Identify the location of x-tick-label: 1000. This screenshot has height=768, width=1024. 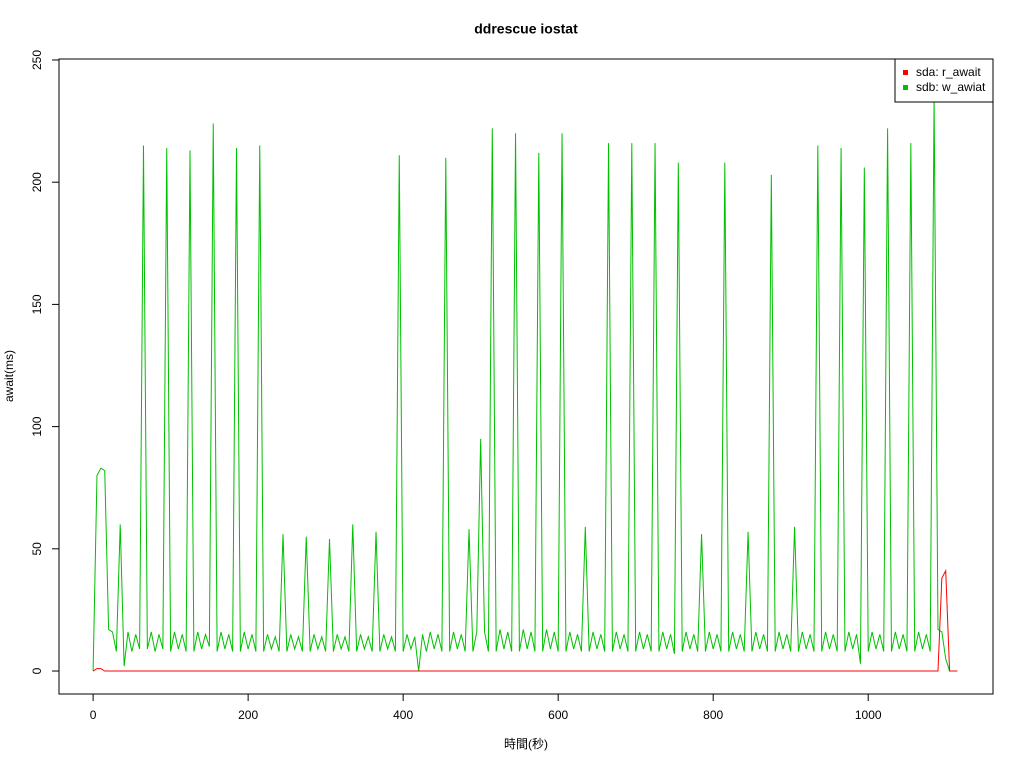
(868, 715).